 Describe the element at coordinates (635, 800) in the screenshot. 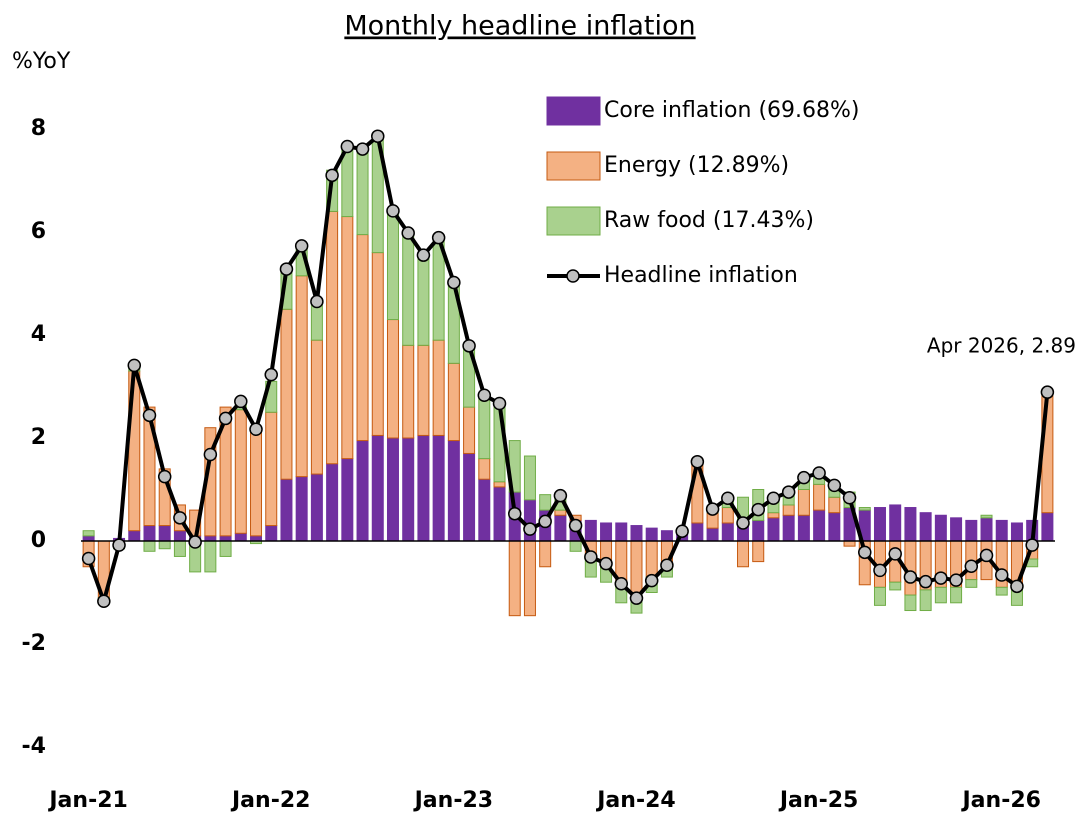

I see `x-tick-label: Jan-24` at that location.